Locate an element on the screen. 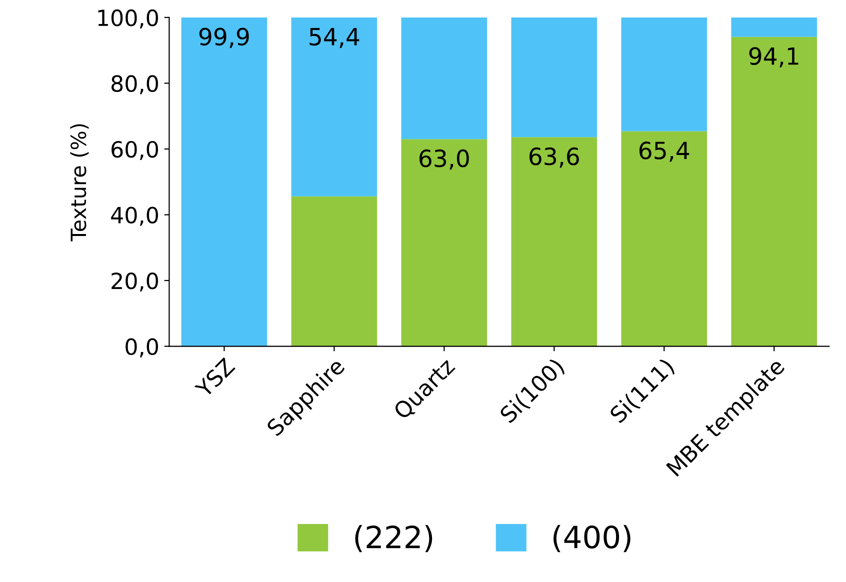 The image size is (846, 582). y-tick-label: 0,0 is located at coordinates (142, 348).